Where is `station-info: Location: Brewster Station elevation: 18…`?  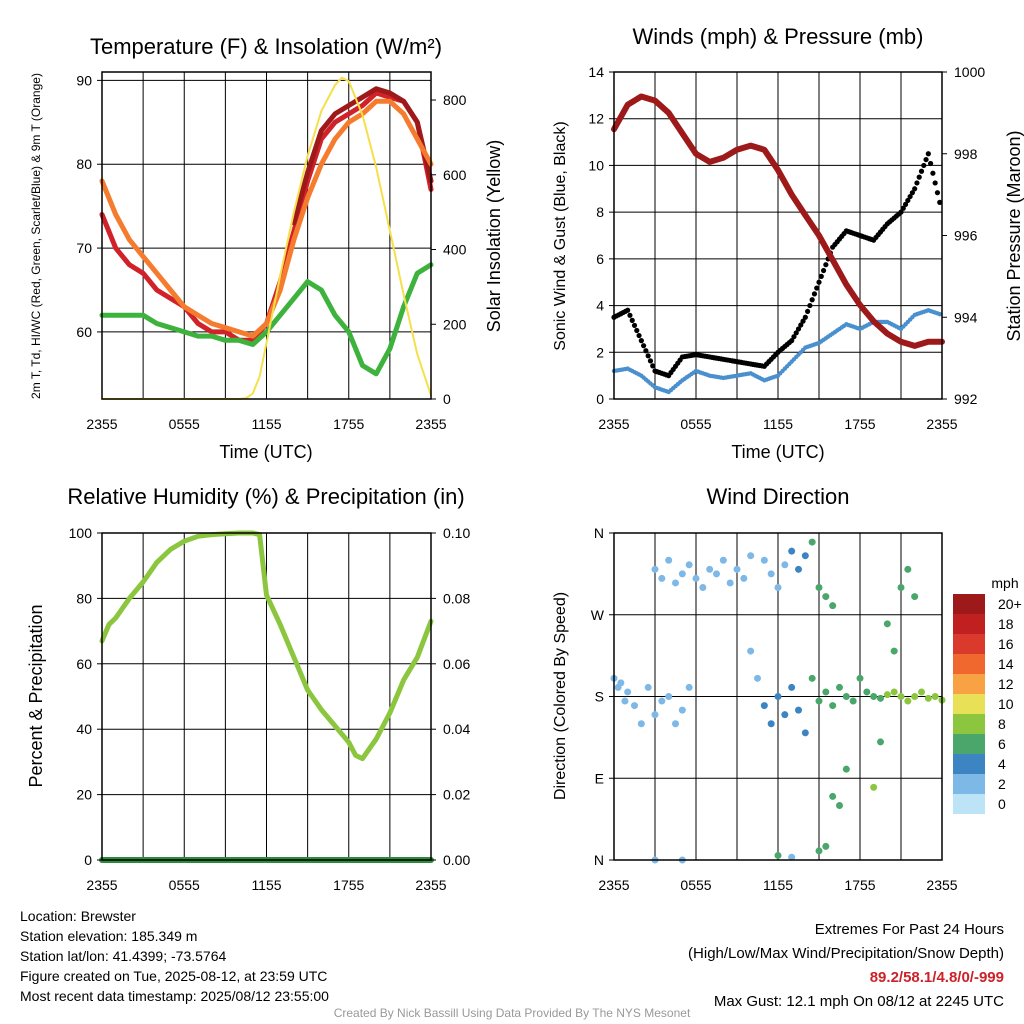 station-info: Location: Brewster Station elevation: 18… is located at coordinates (174, 956).